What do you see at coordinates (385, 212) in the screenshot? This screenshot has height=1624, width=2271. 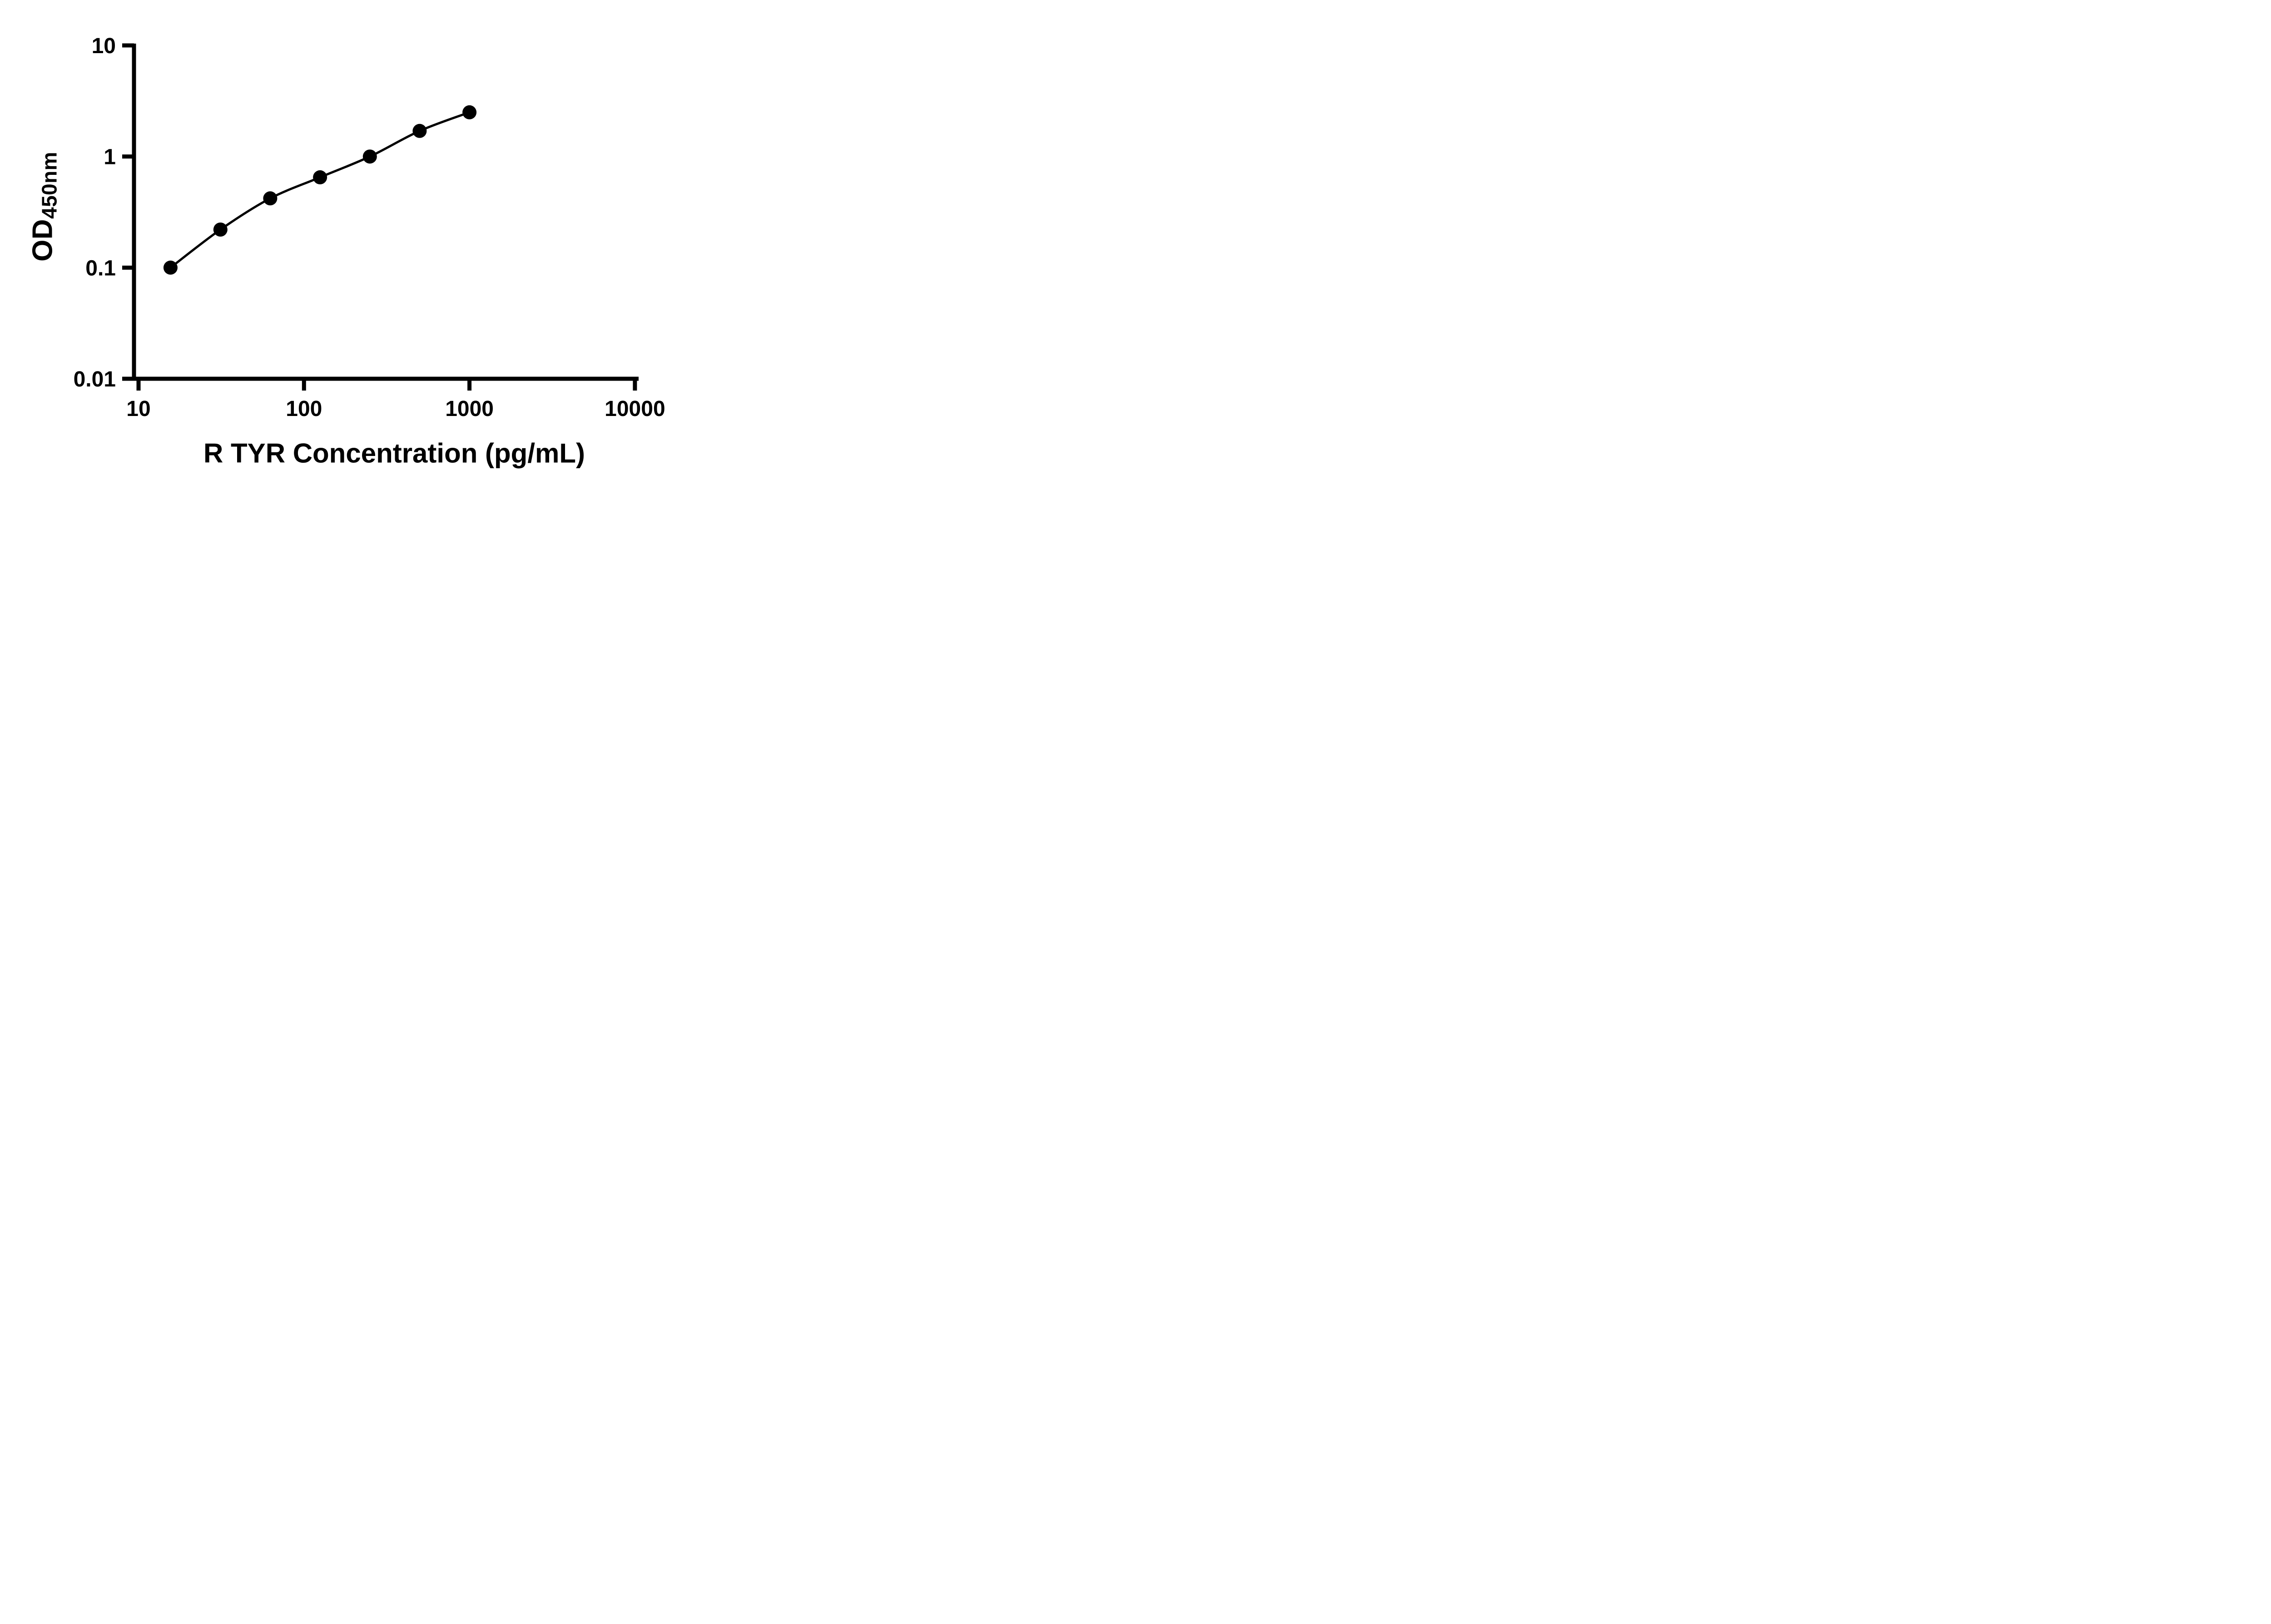 I see `axis-spines` at bounding box center [385, 212].